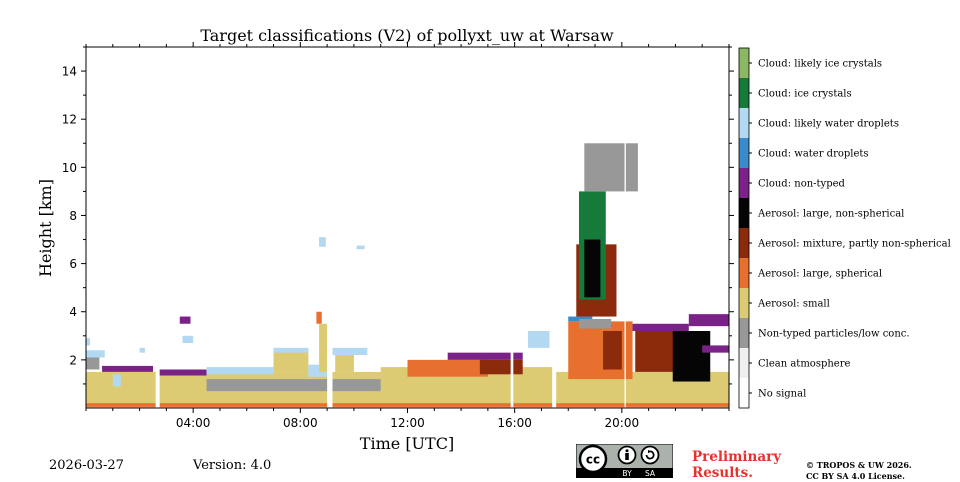 This screenshot has width=960, height=482. Describe the element at coordinates (820, 64) in the screenshot. I see `legend-label-cloud-likely-ice-crystals: Cloud: likely ice crystals` at that location.